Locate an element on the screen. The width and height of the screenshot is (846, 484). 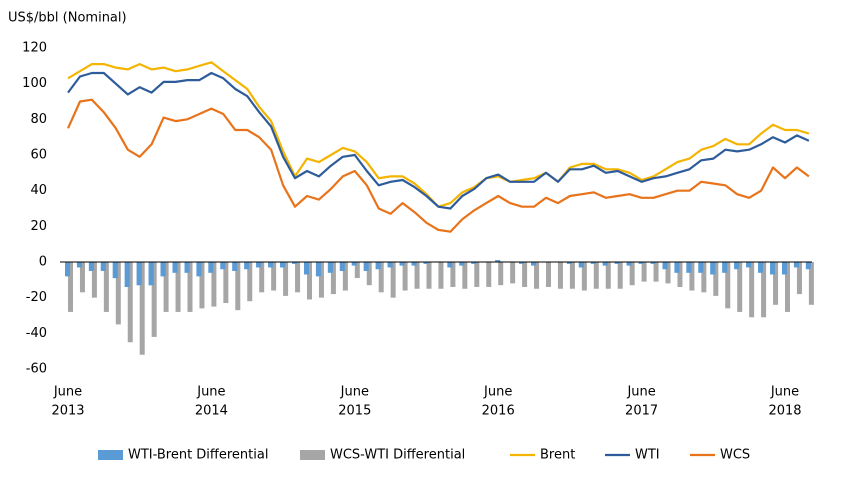
legend-label: WCS-WTI Differential is located at coordinates (397, 455).